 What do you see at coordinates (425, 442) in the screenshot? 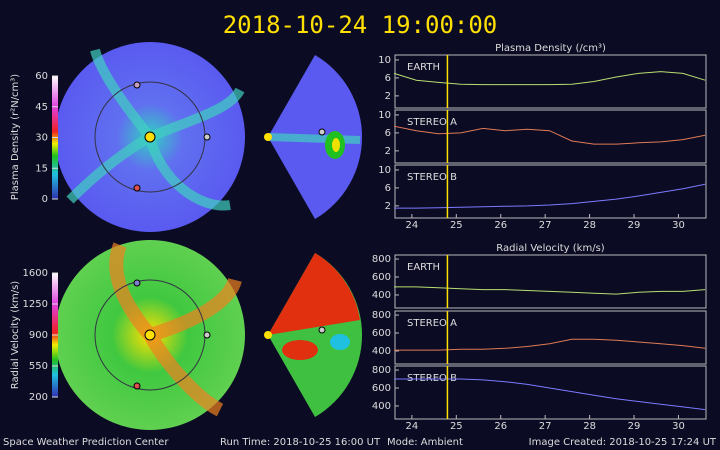
I see `footer-text: Mode: Ambient` at bounding box center [425, 442].